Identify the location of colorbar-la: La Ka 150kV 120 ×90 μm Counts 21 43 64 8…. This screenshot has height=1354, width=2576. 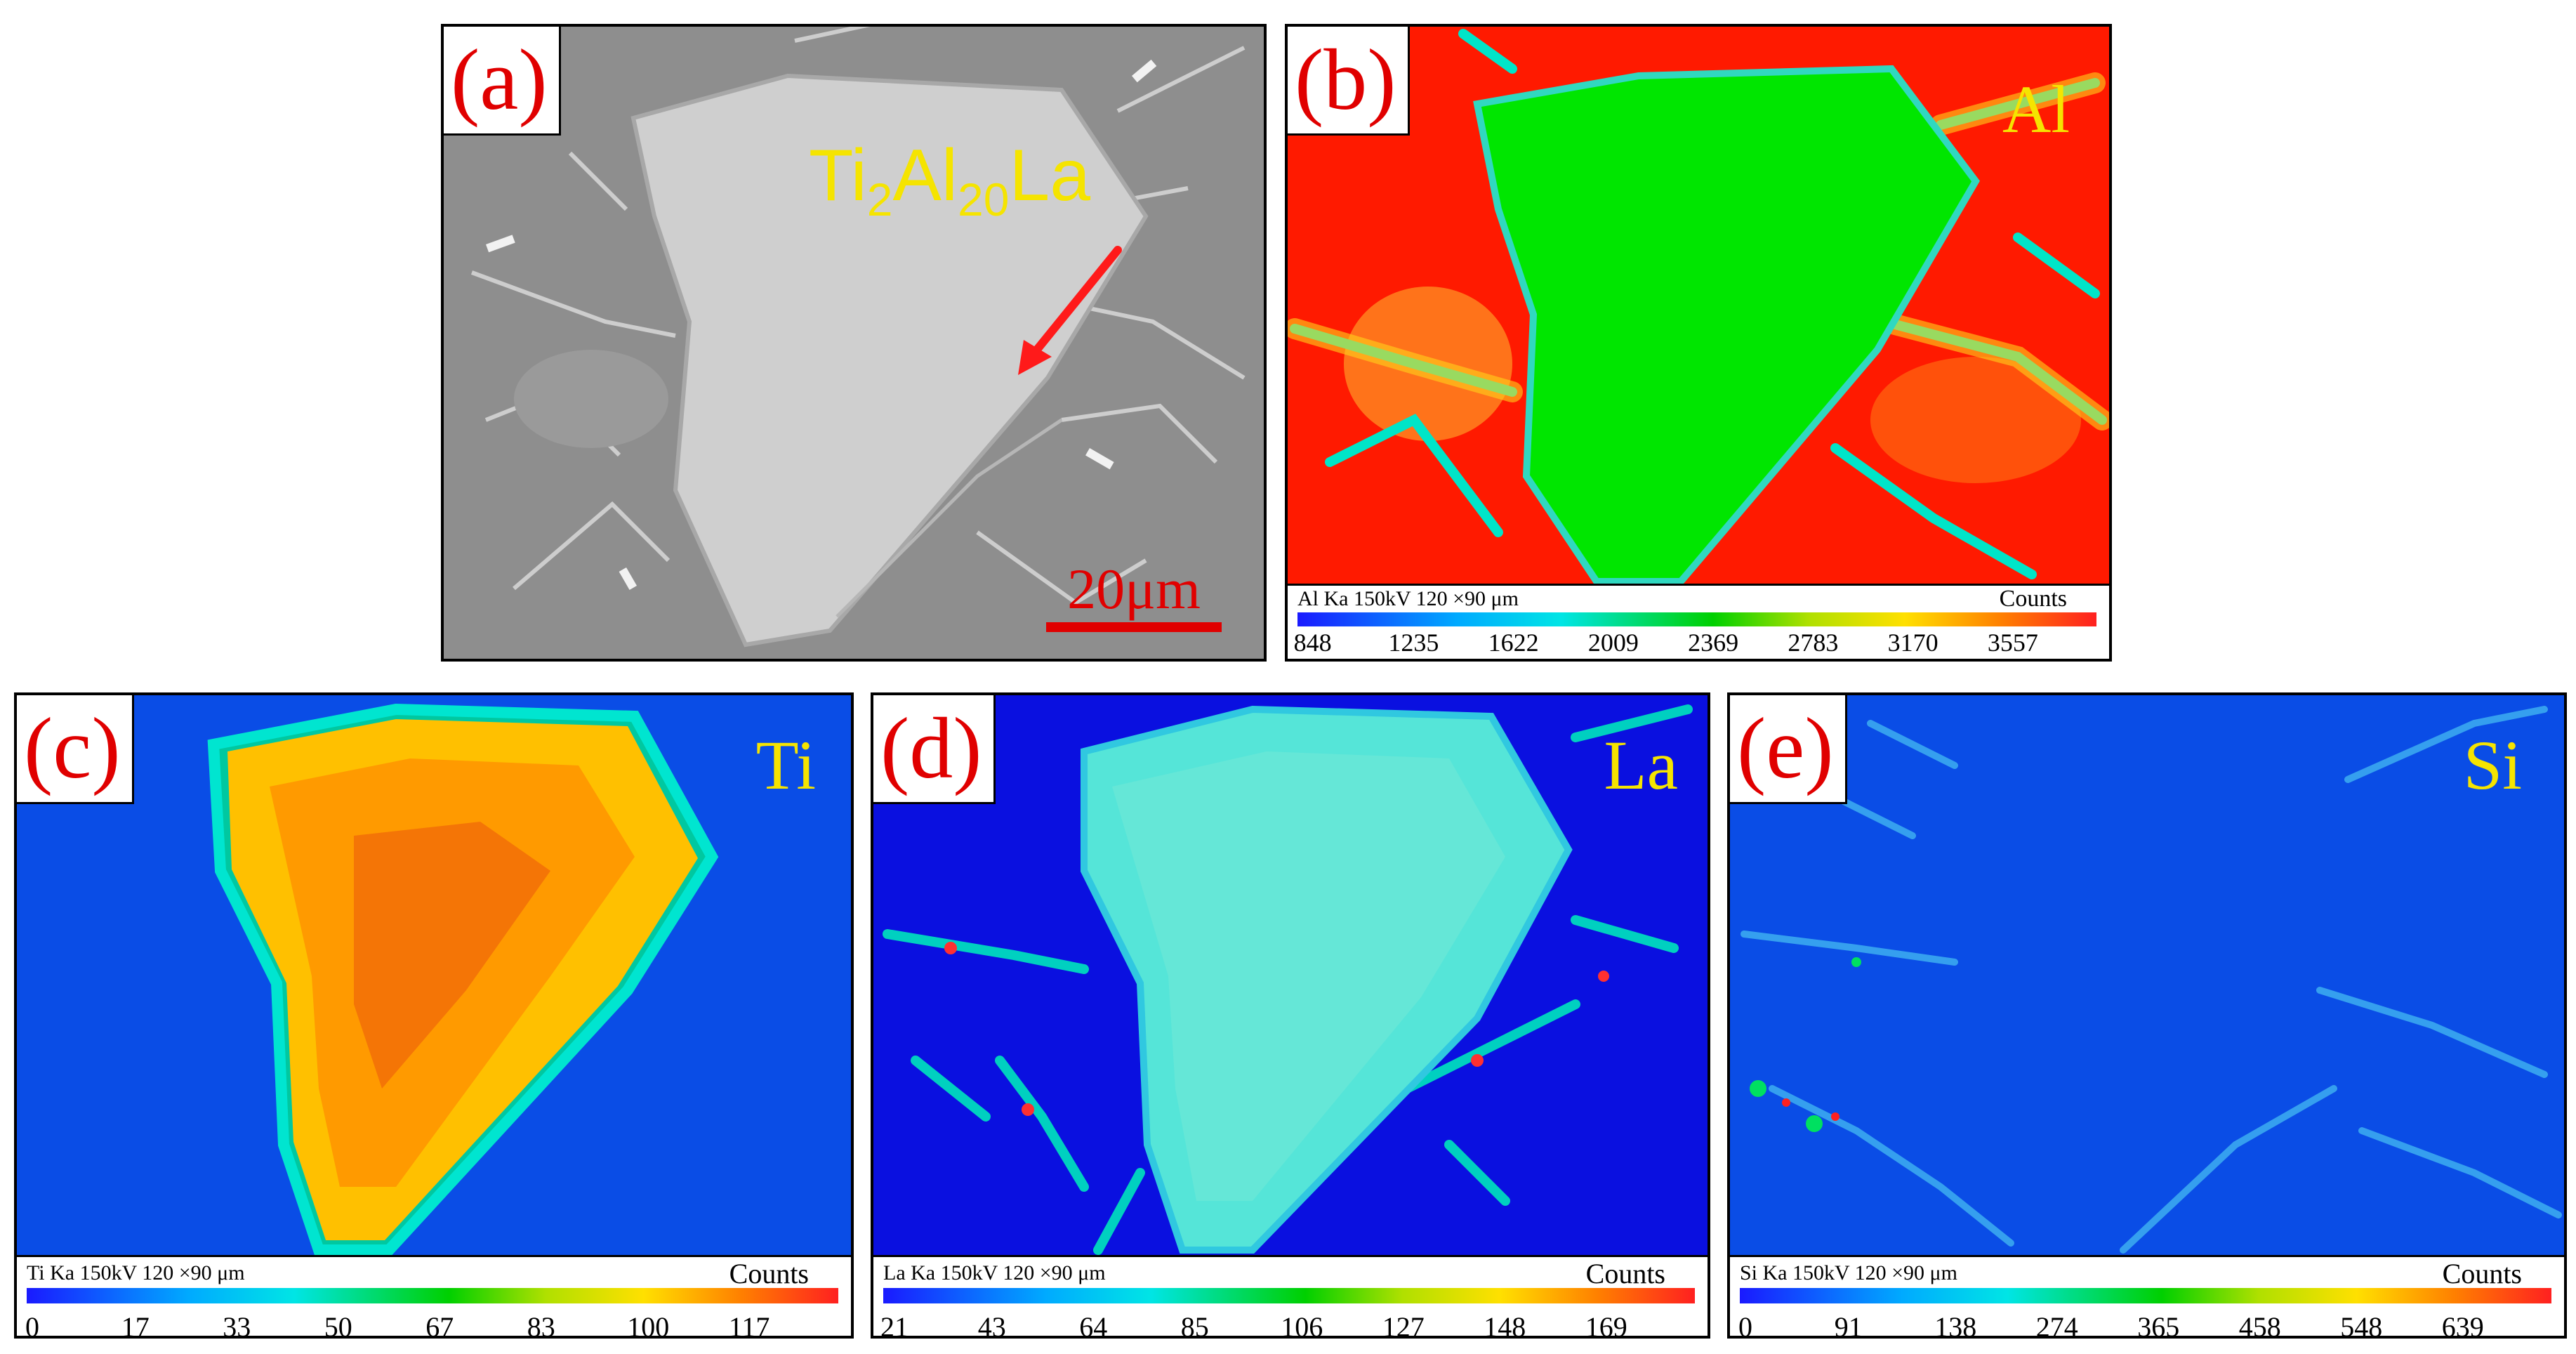
(1290, 1295).